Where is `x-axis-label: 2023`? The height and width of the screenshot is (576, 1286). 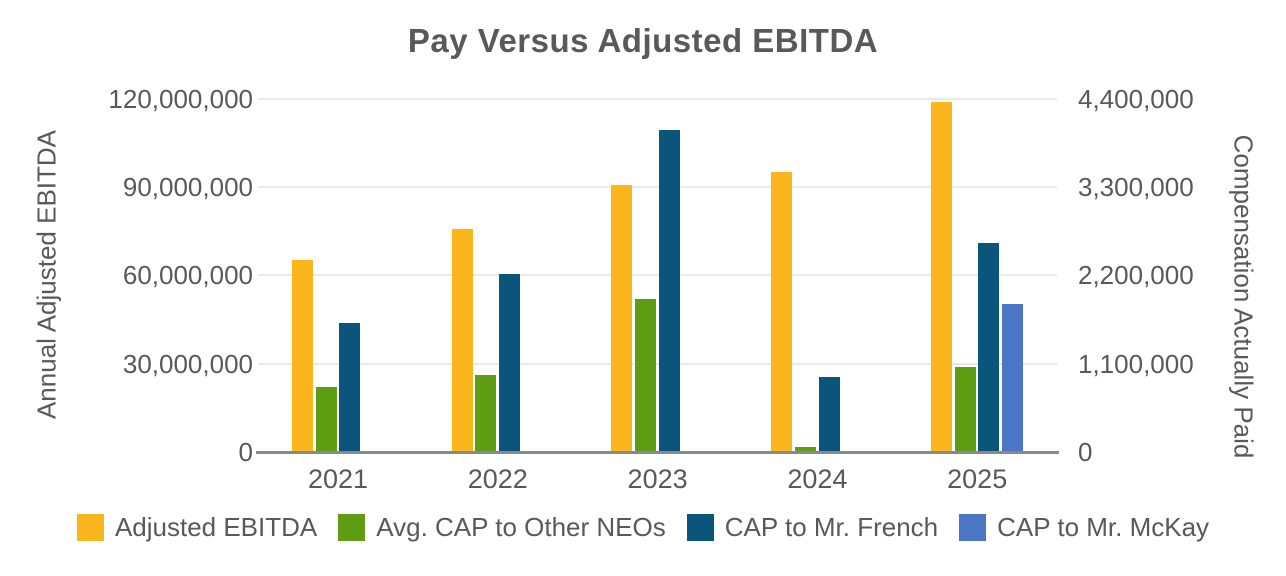 x-axis-label: 2023 is located at coordinates (657, 479).